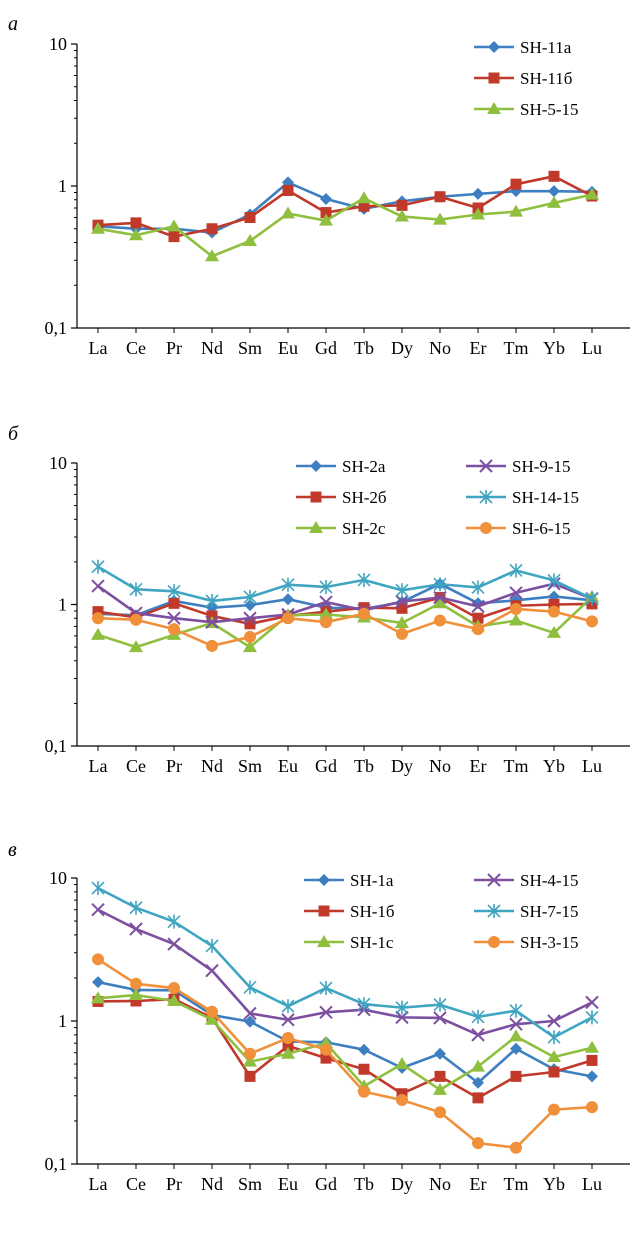  Describe the element at coordinates (364, 466) in the screenshot. I see `legend-label: SH-2a` at that location.